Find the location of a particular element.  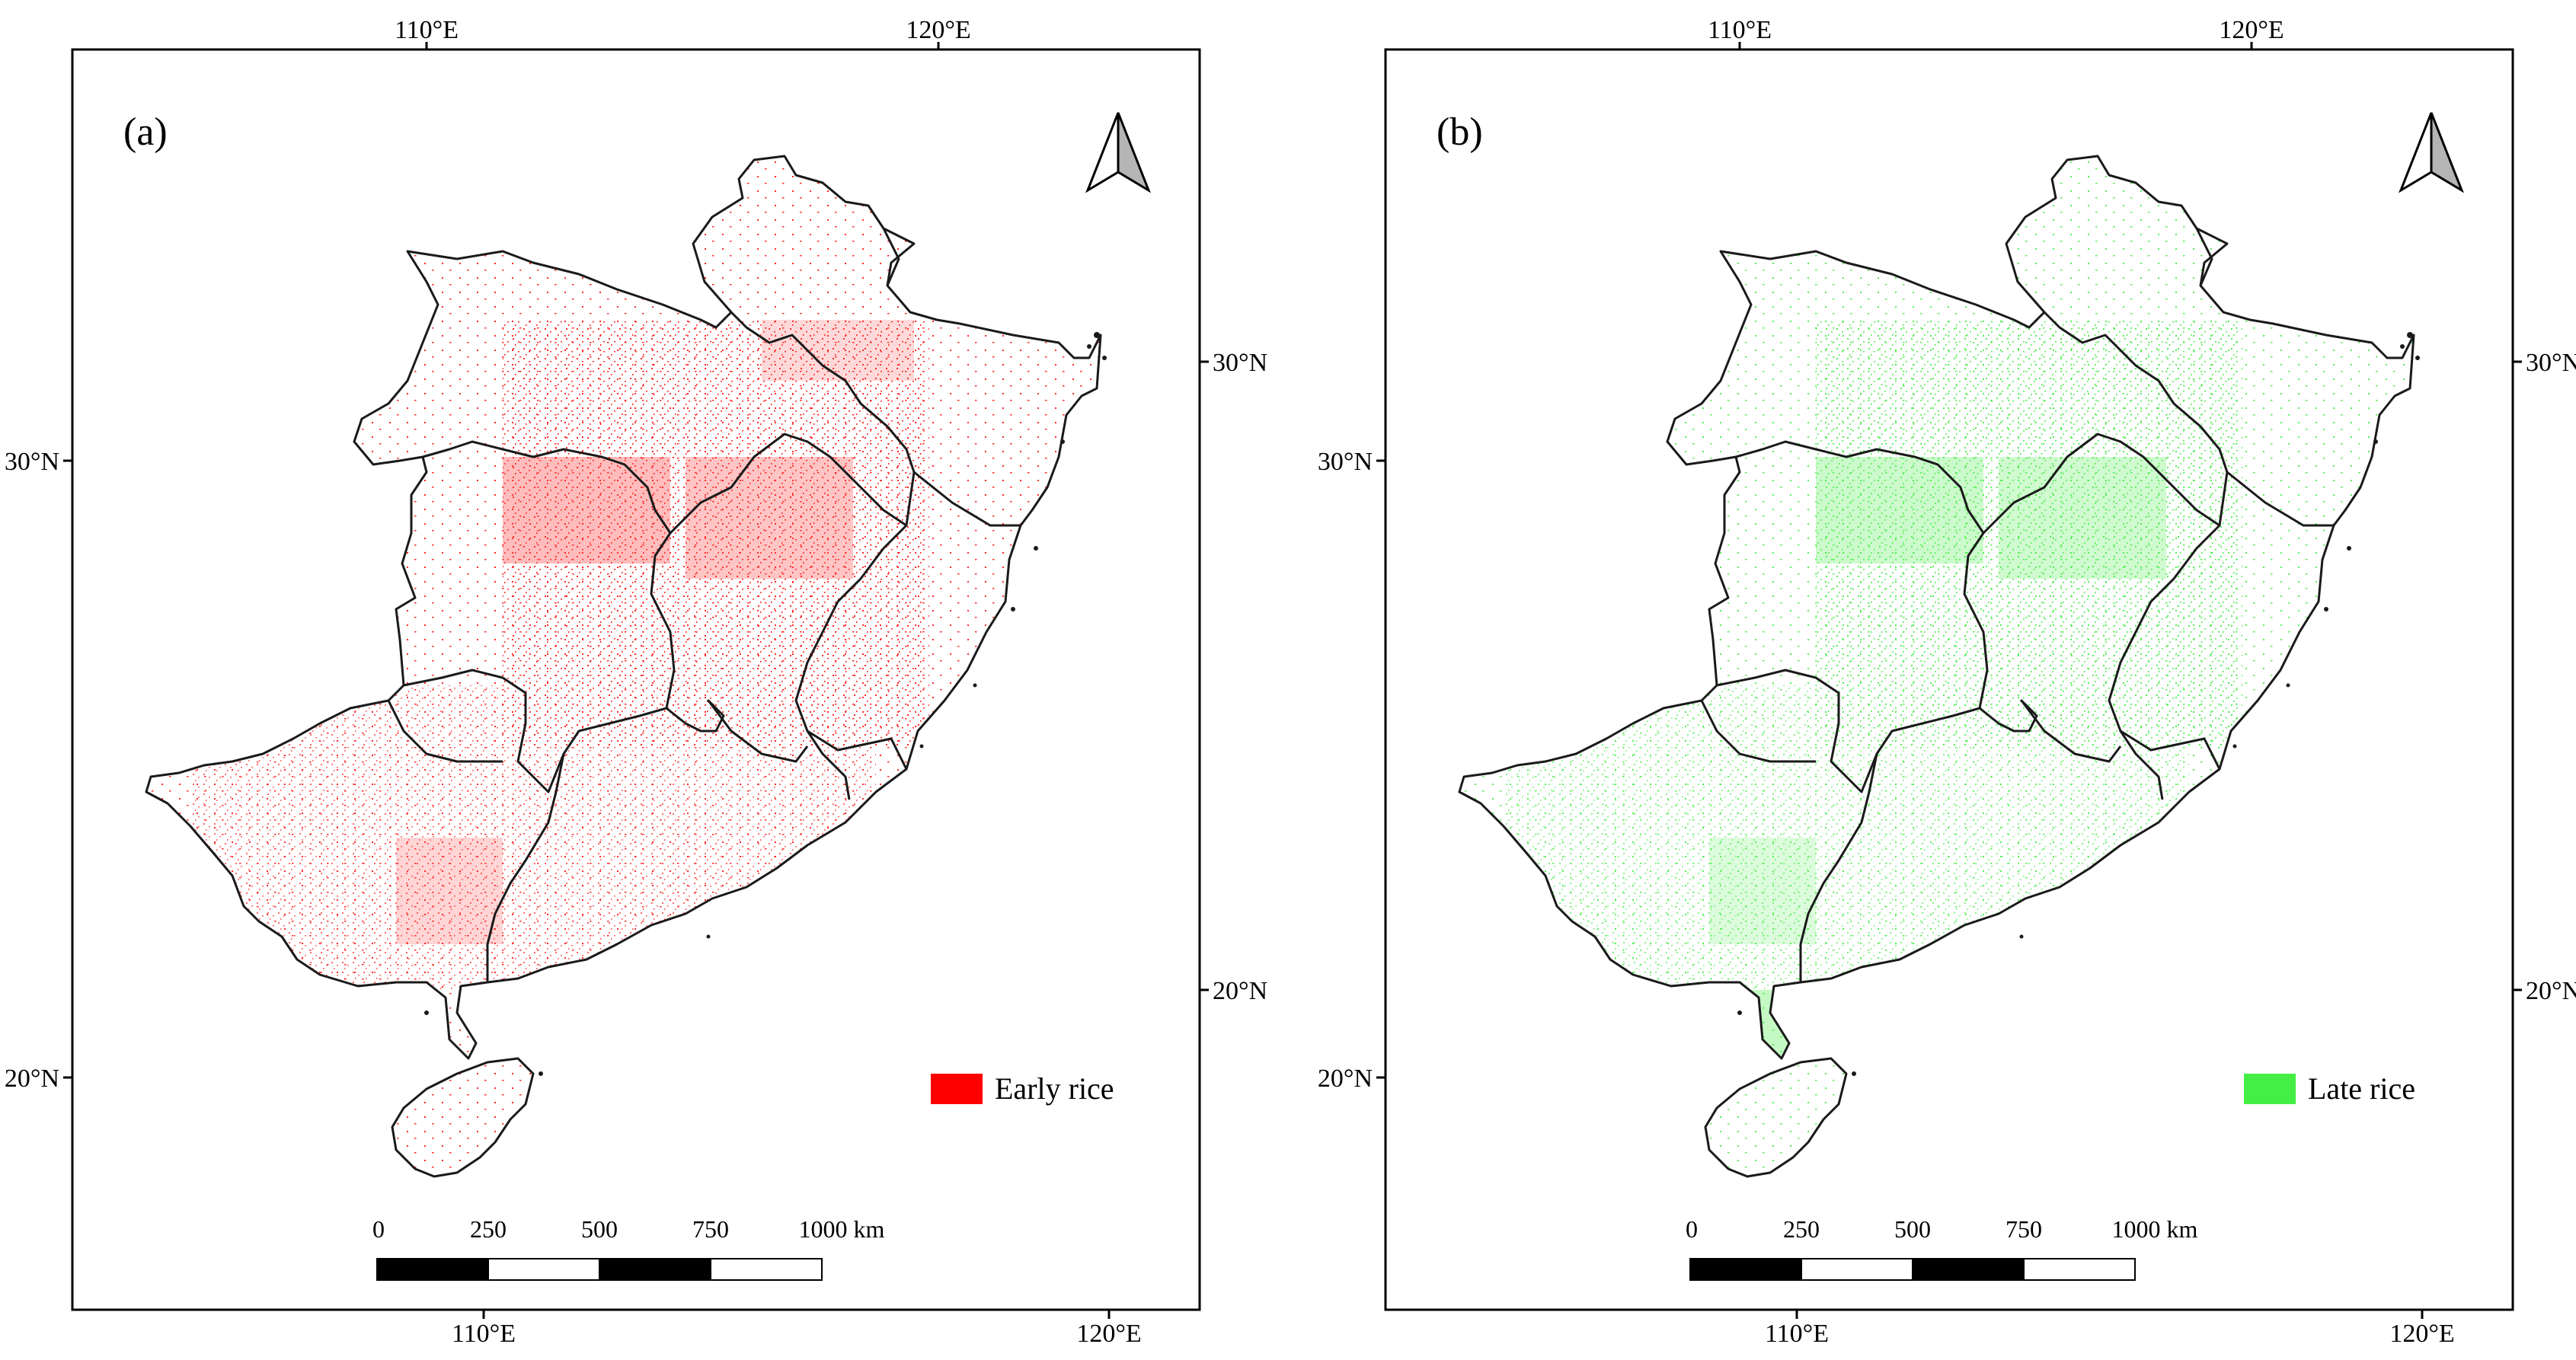

legend-label: Late rice is located at coordinates (2361, 1088).